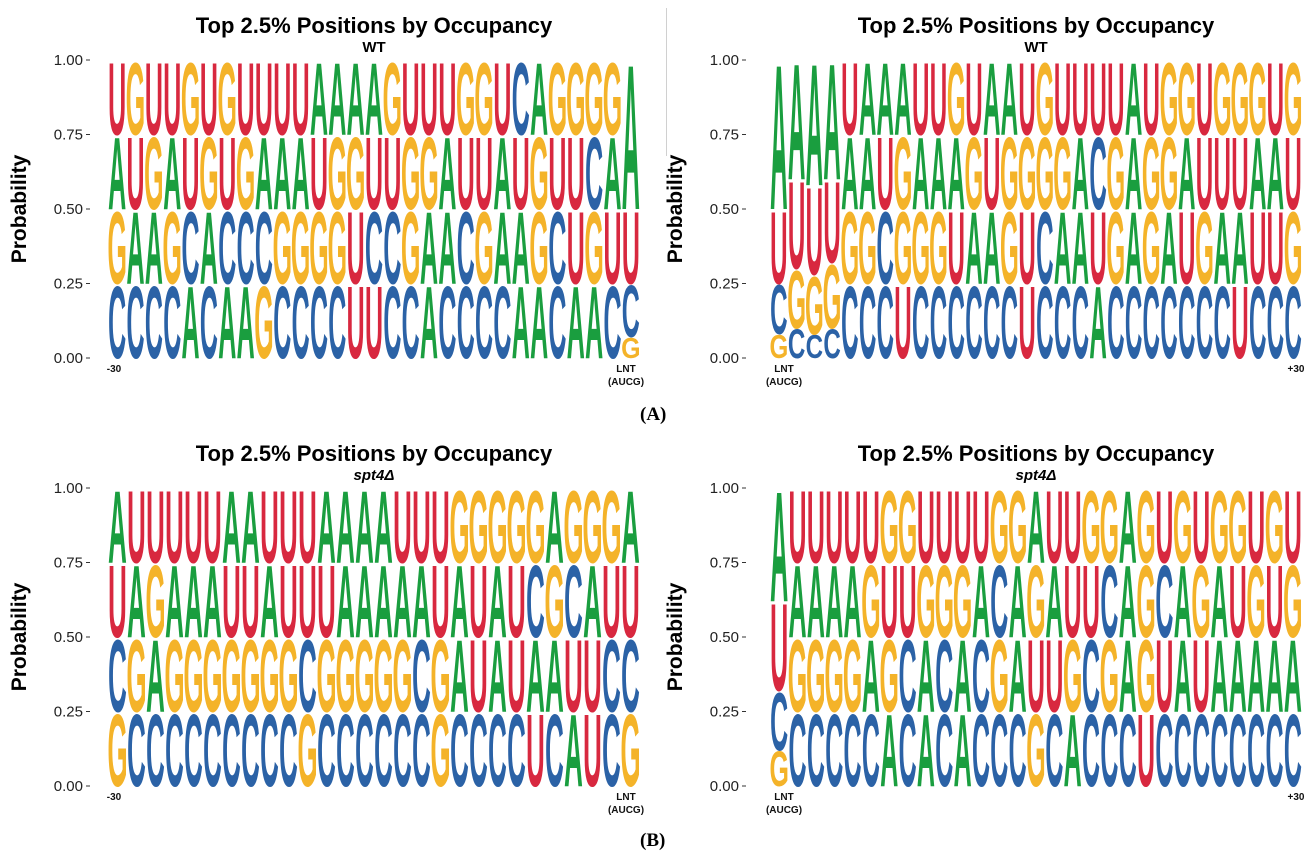 The height and width of the screenshot is (857, 1312). I want to click on y-tick-label: 0.50, so click(68, 637).